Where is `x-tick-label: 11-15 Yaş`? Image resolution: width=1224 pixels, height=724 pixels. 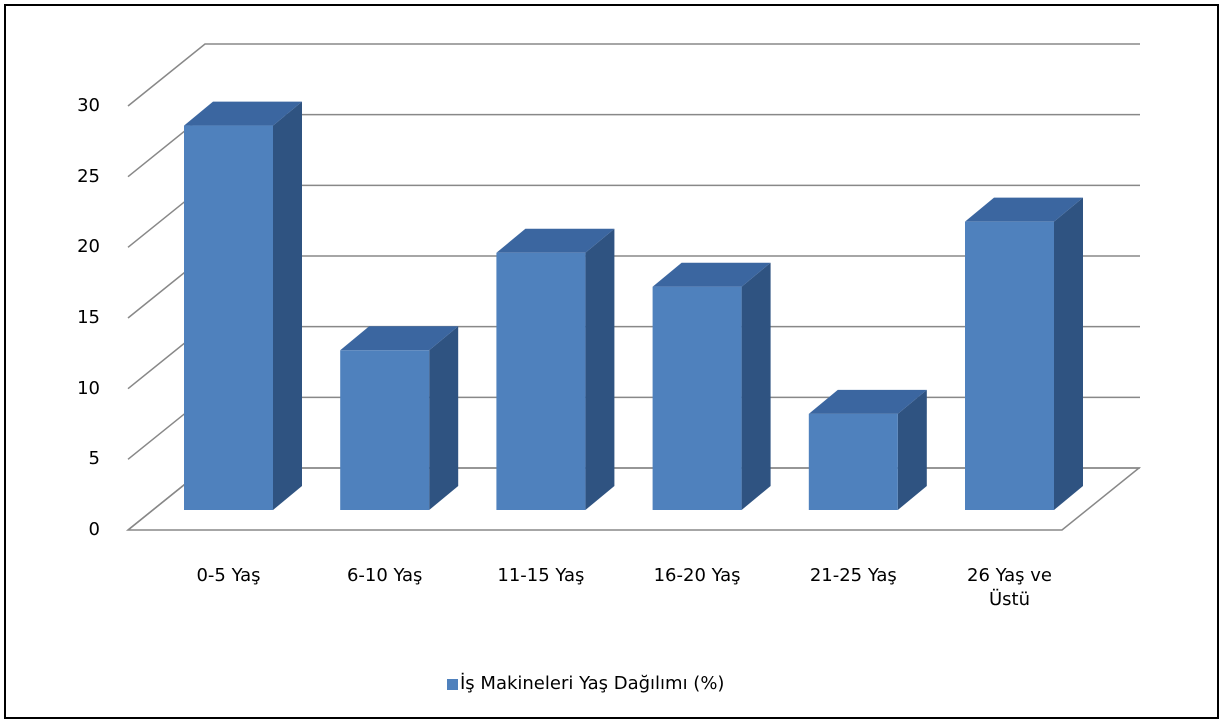 x-tick-label: 11-15 Yaş is located at coordinates (541, 575).